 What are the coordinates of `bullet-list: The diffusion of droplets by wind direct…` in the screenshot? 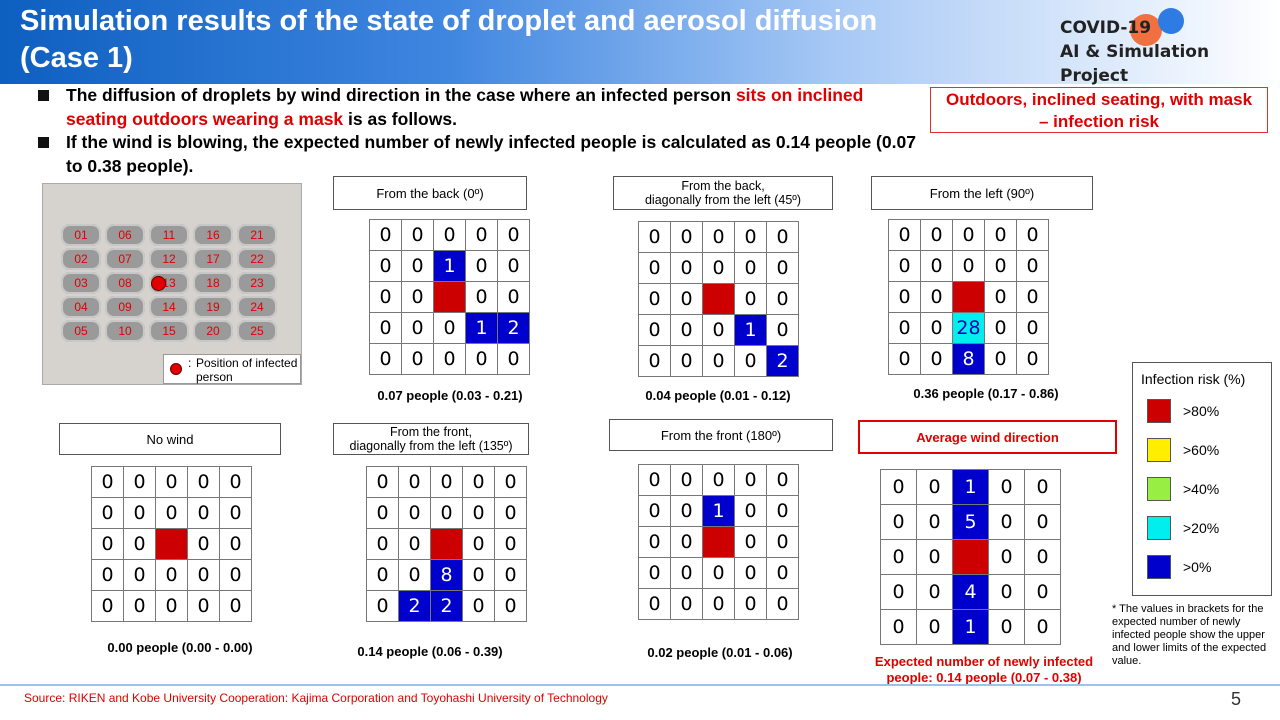 It's located at (478, 131).